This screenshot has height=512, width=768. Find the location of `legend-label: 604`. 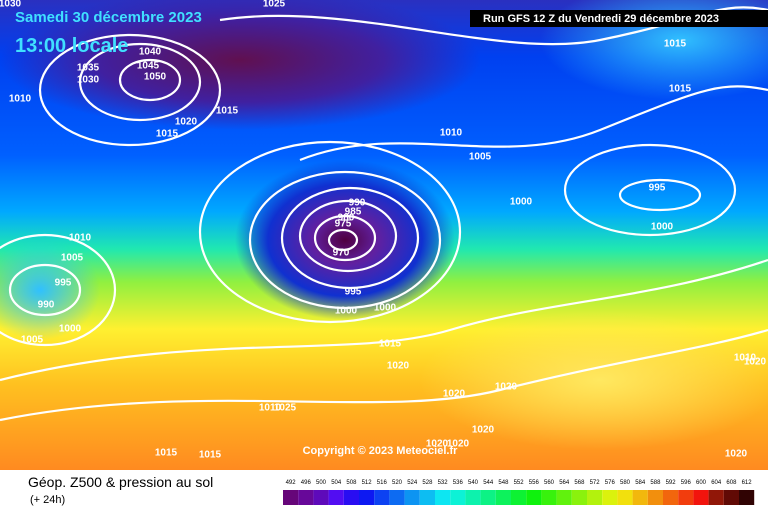

legend-label: 604 is located at coordinates (716, 483).